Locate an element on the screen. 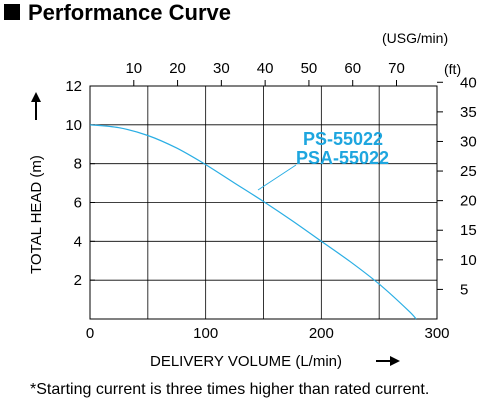  x-tick-label: 200 is located at coordinates (321, 333).